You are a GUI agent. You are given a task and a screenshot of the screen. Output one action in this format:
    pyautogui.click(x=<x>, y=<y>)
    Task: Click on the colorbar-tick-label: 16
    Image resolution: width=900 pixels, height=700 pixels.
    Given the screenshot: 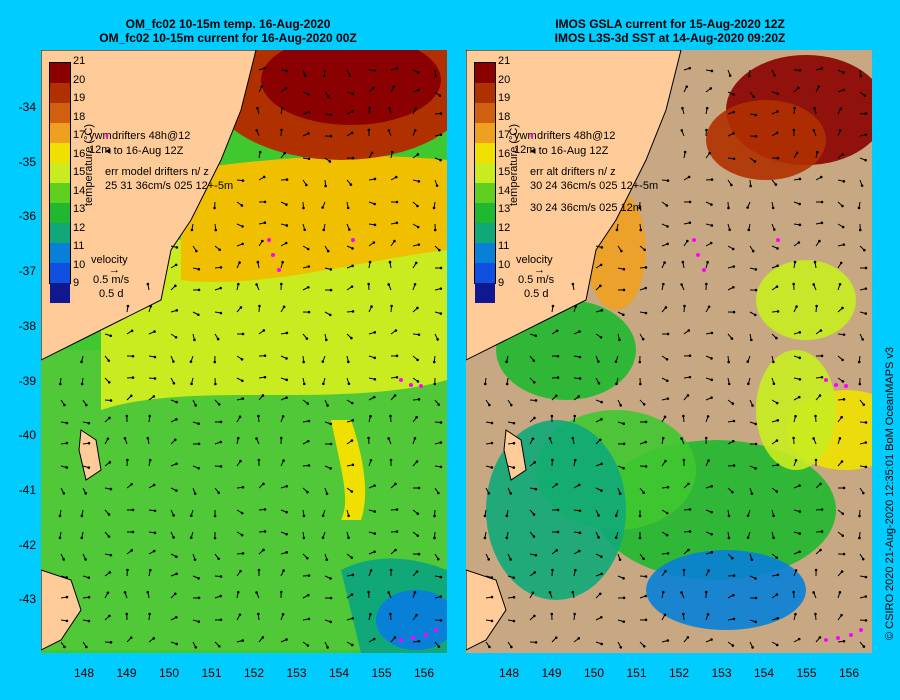 What is the action you would take?
    pyautogui.click(x=79, y=153)
    